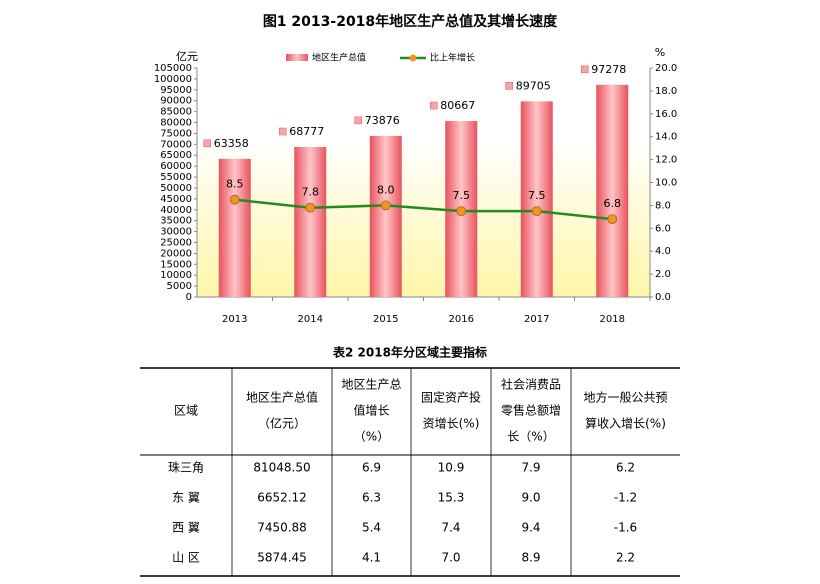  What do you see at coordinates (625, 397) in the screenshot?
I see `table-header-cell: 地方一般公共预` at bounding box center [625, 397].